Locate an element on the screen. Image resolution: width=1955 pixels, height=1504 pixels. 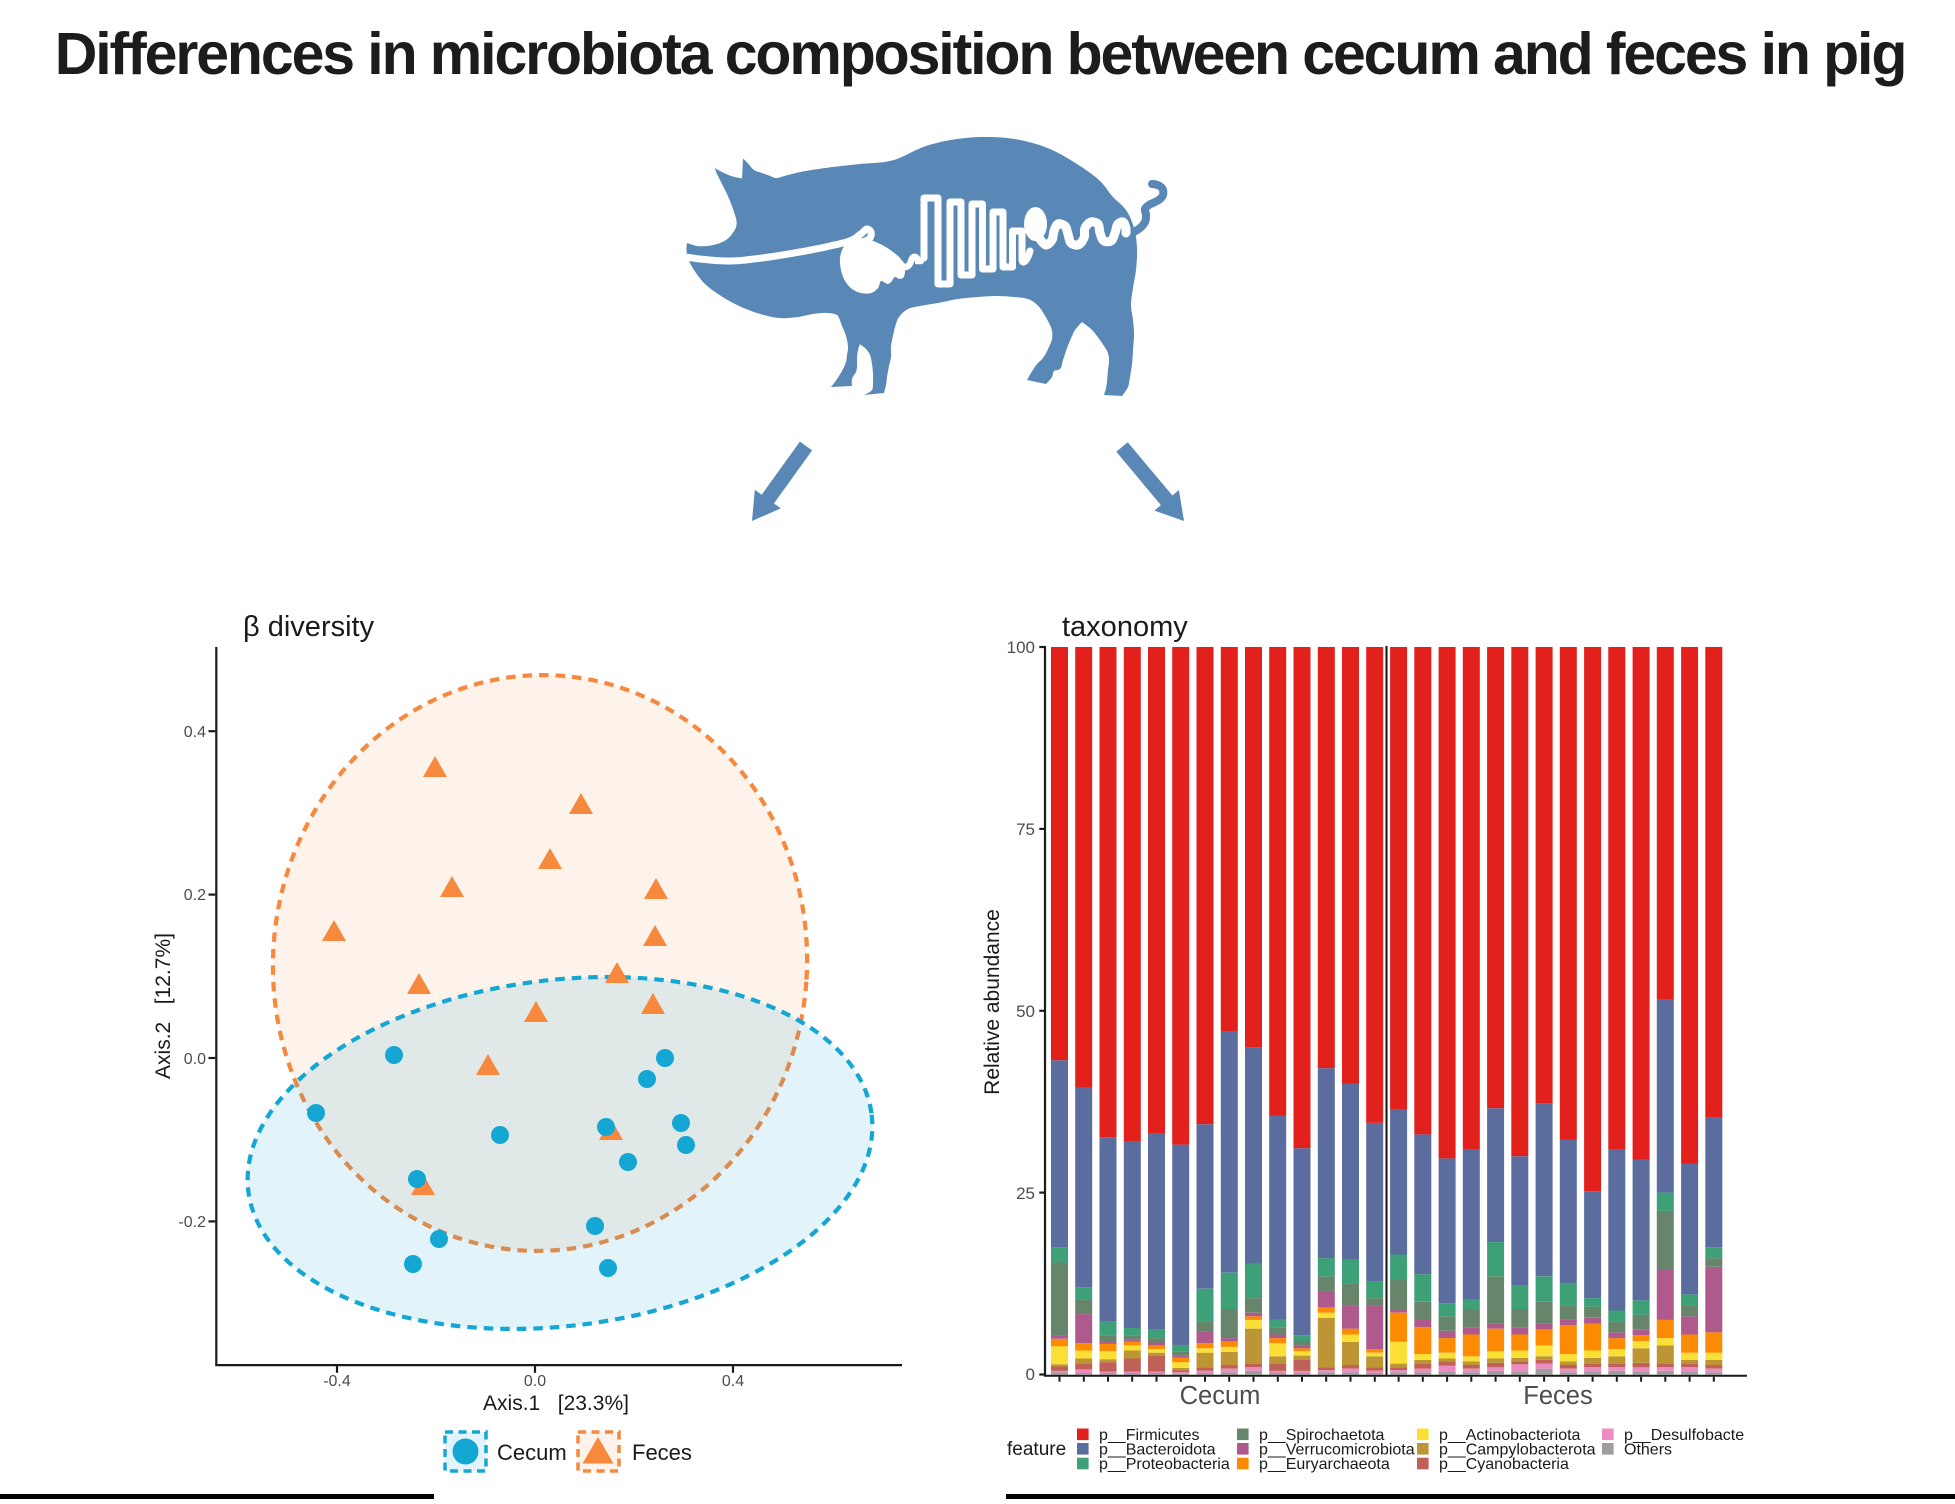
svg-text: p__Euryarchaeota is located at coordinates (1324, 1464).